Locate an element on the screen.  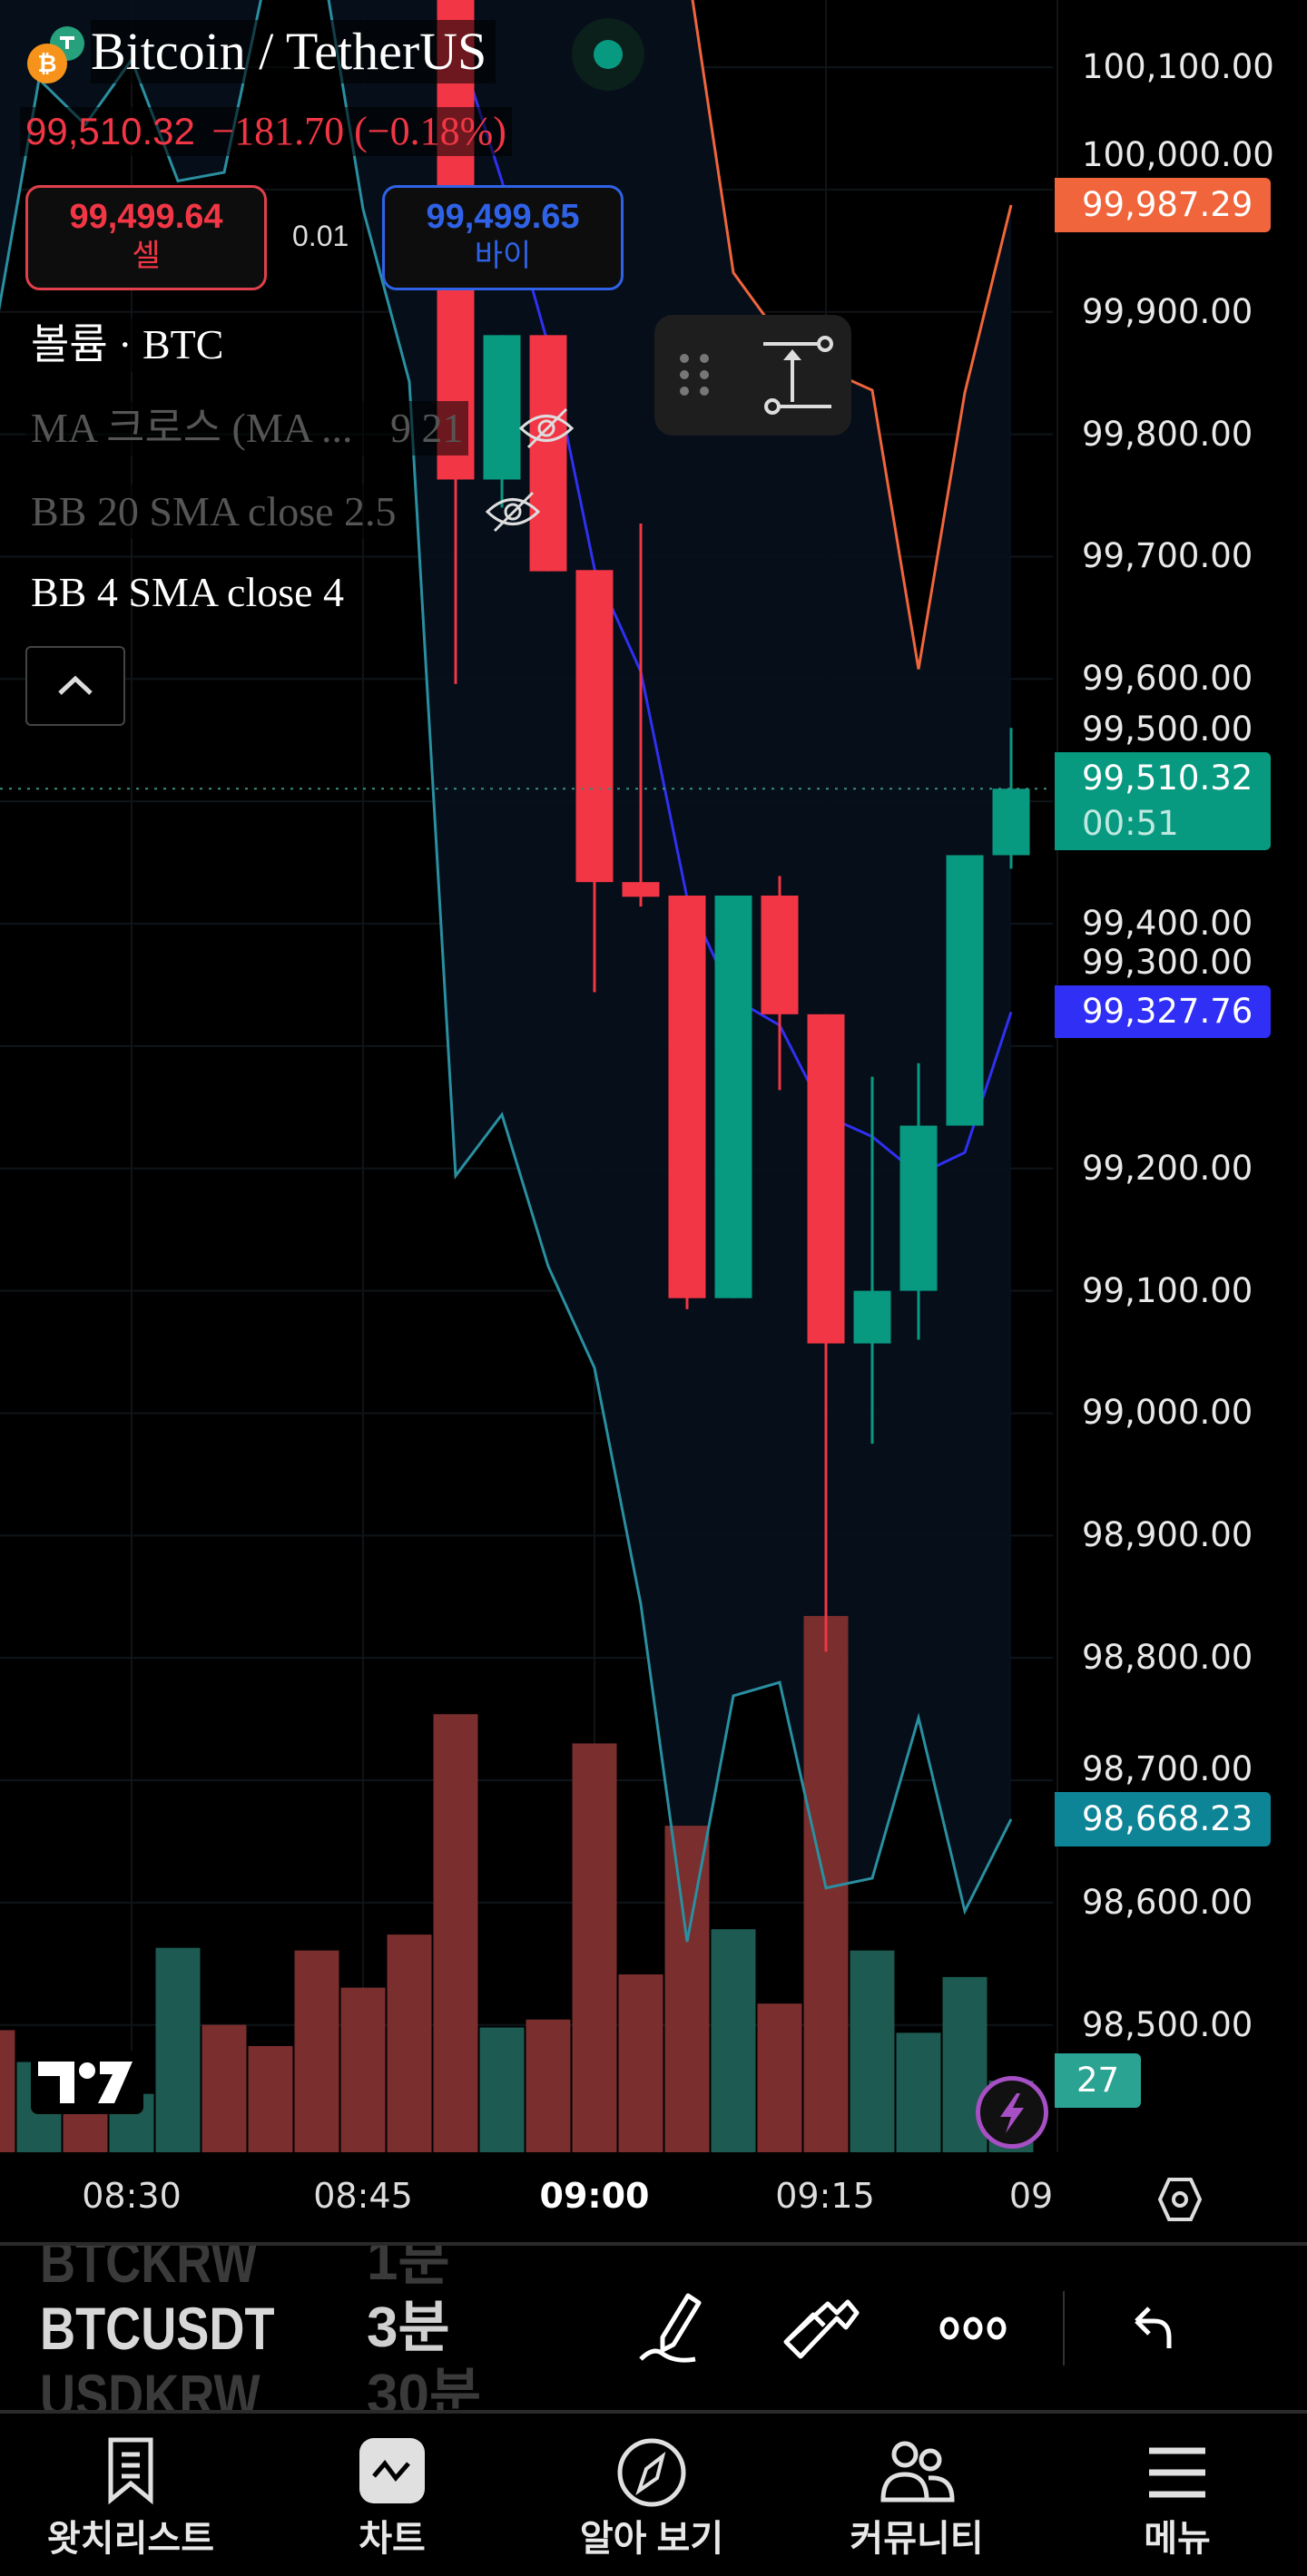
tag-value: 27 is located at coordinates (1098, 2080).